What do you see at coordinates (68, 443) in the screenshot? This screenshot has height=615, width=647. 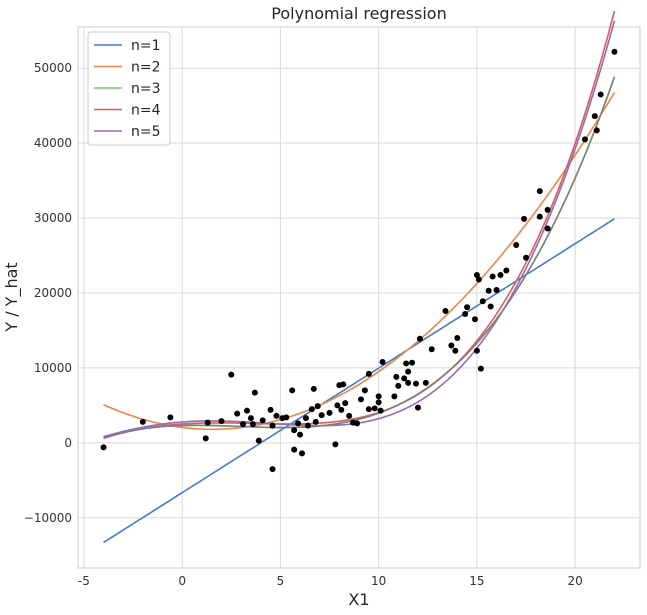 I see `y-tick-label: 0` at bounding box center [68, 443].